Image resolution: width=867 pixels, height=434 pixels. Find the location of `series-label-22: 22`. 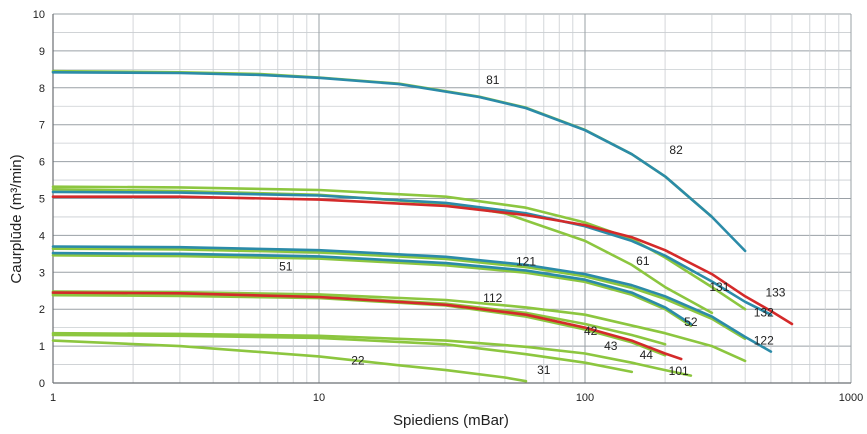

series-label-22: 22 is located at coordinates (358, 361).